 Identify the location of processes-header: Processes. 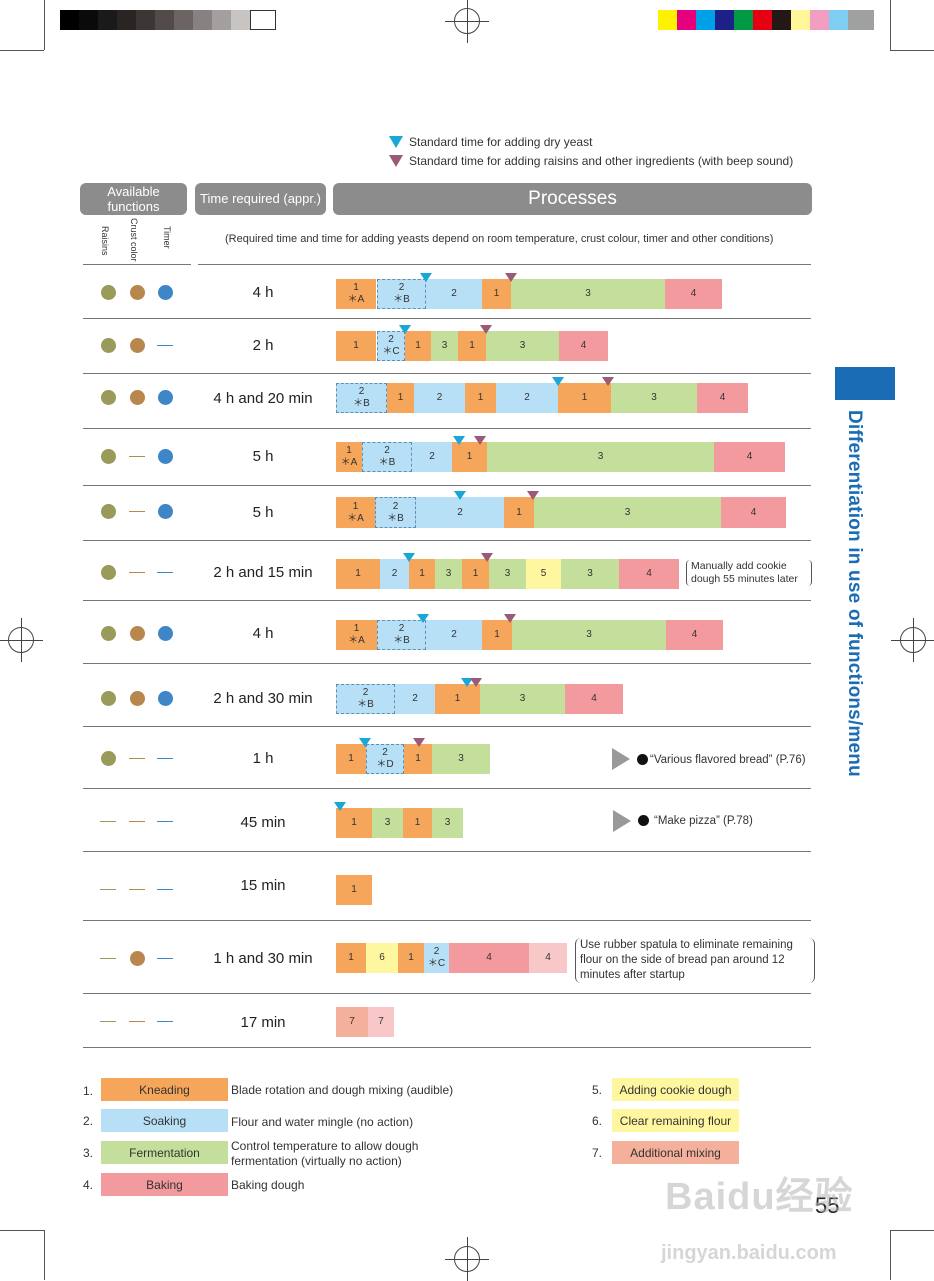
(572, 199).